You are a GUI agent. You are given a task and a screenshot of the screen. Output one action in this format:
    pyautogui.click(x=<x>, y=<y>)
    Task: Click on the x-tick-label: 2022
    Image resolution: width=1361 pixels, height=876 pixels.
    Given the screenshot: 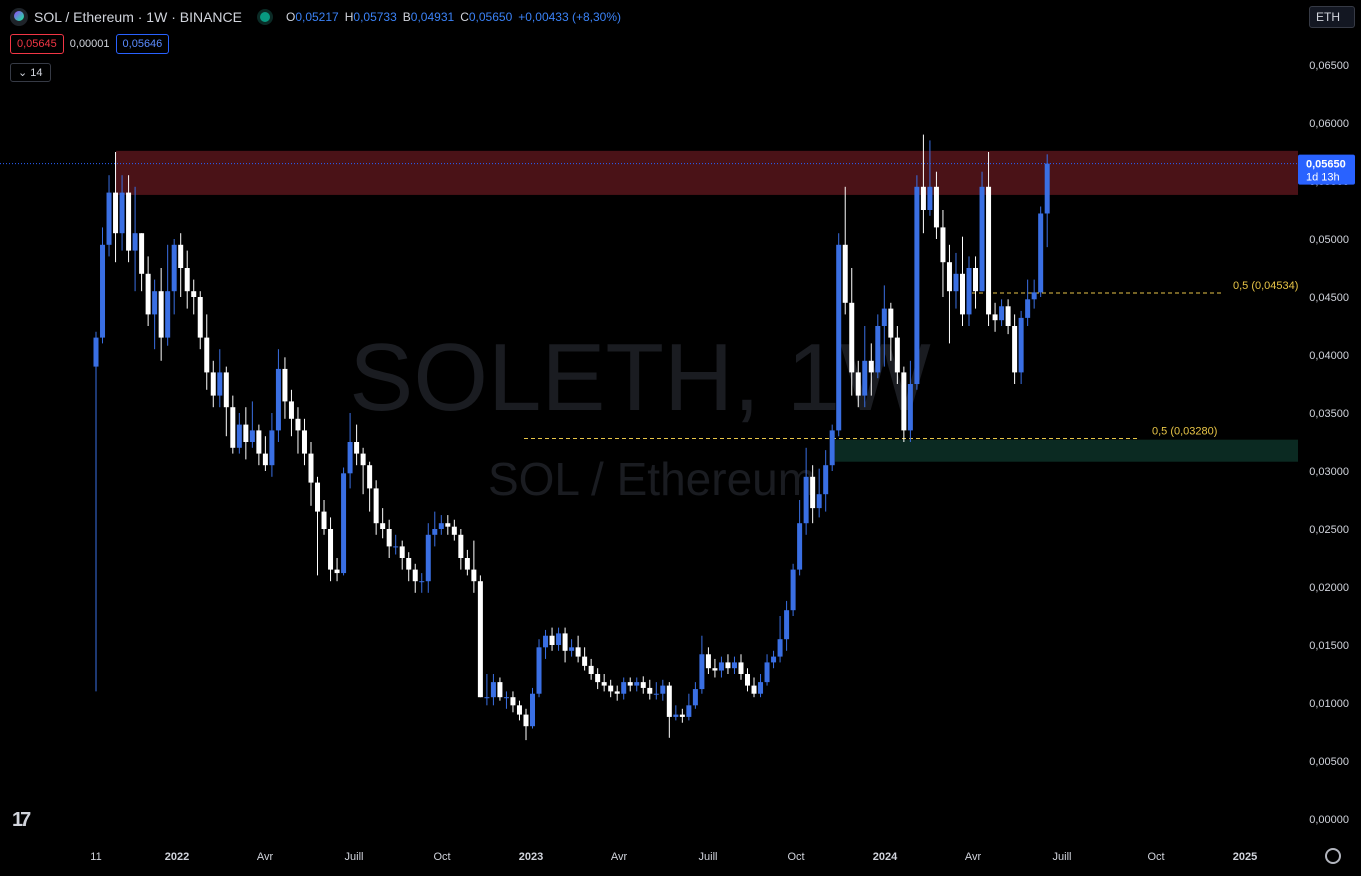 What is the action you would take?
    pyautogui.click(x=177, y=857)
    